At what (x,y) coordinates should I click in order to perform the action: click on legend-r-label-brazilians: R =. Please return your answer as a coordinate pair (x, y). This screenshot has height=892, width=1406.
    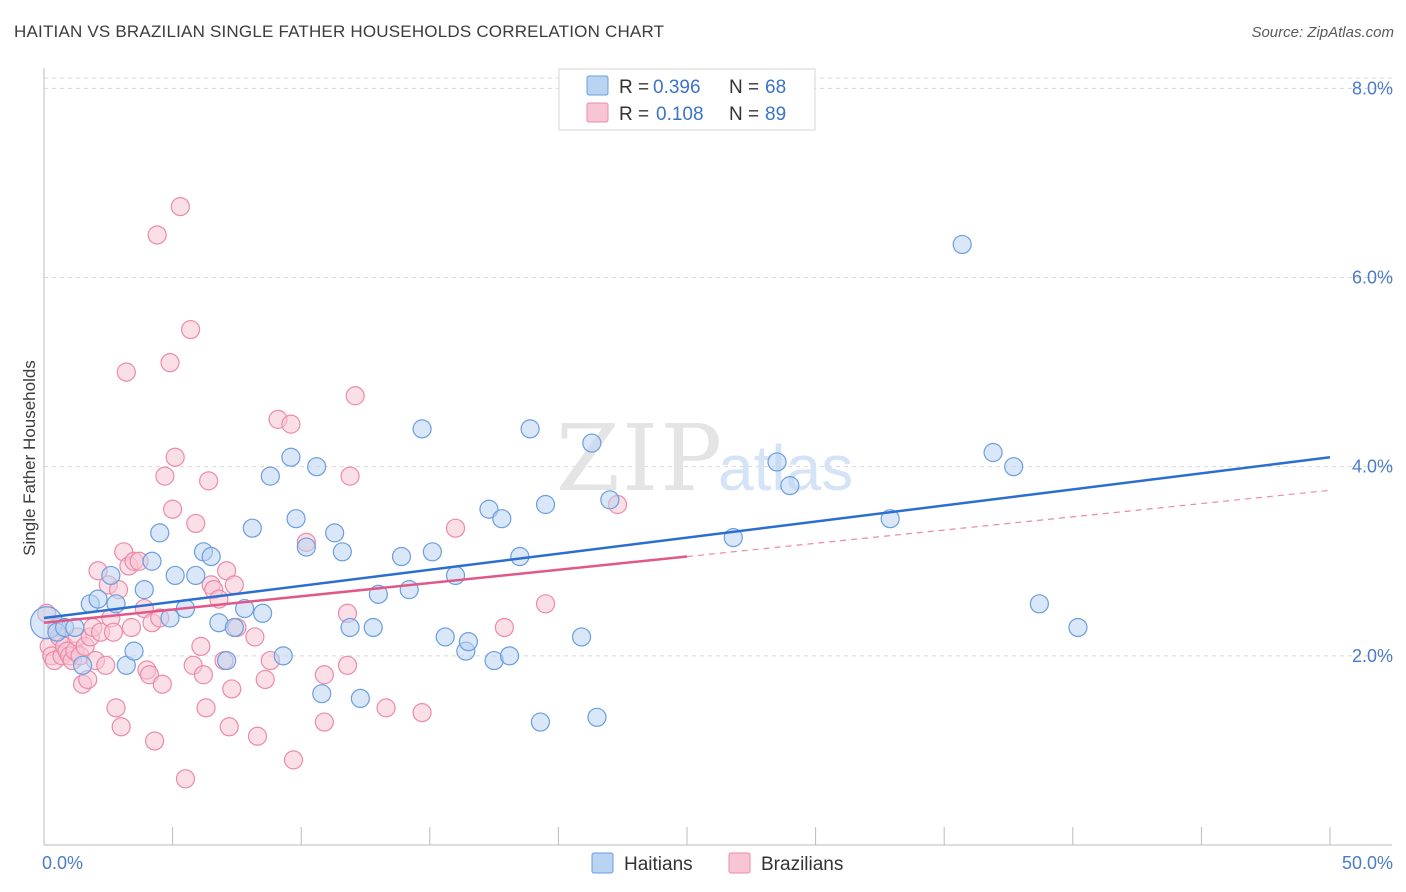
    Looking at the image, I should click on (634, 114).